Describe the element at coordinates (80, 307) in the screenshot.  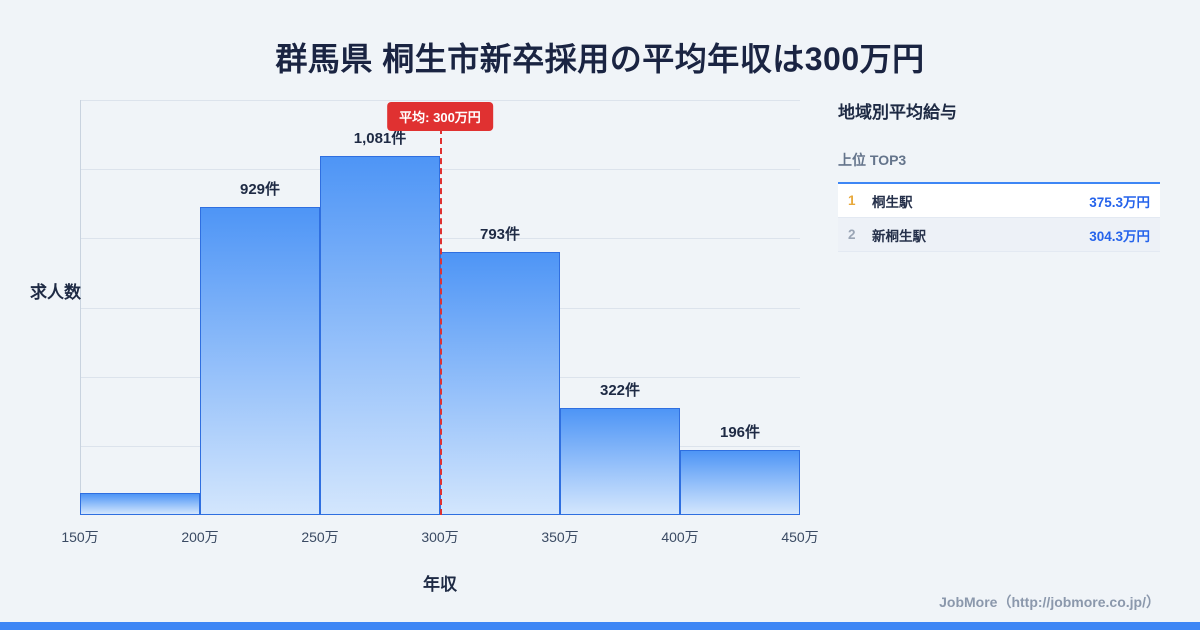
I see `y-axis-line` at that location.